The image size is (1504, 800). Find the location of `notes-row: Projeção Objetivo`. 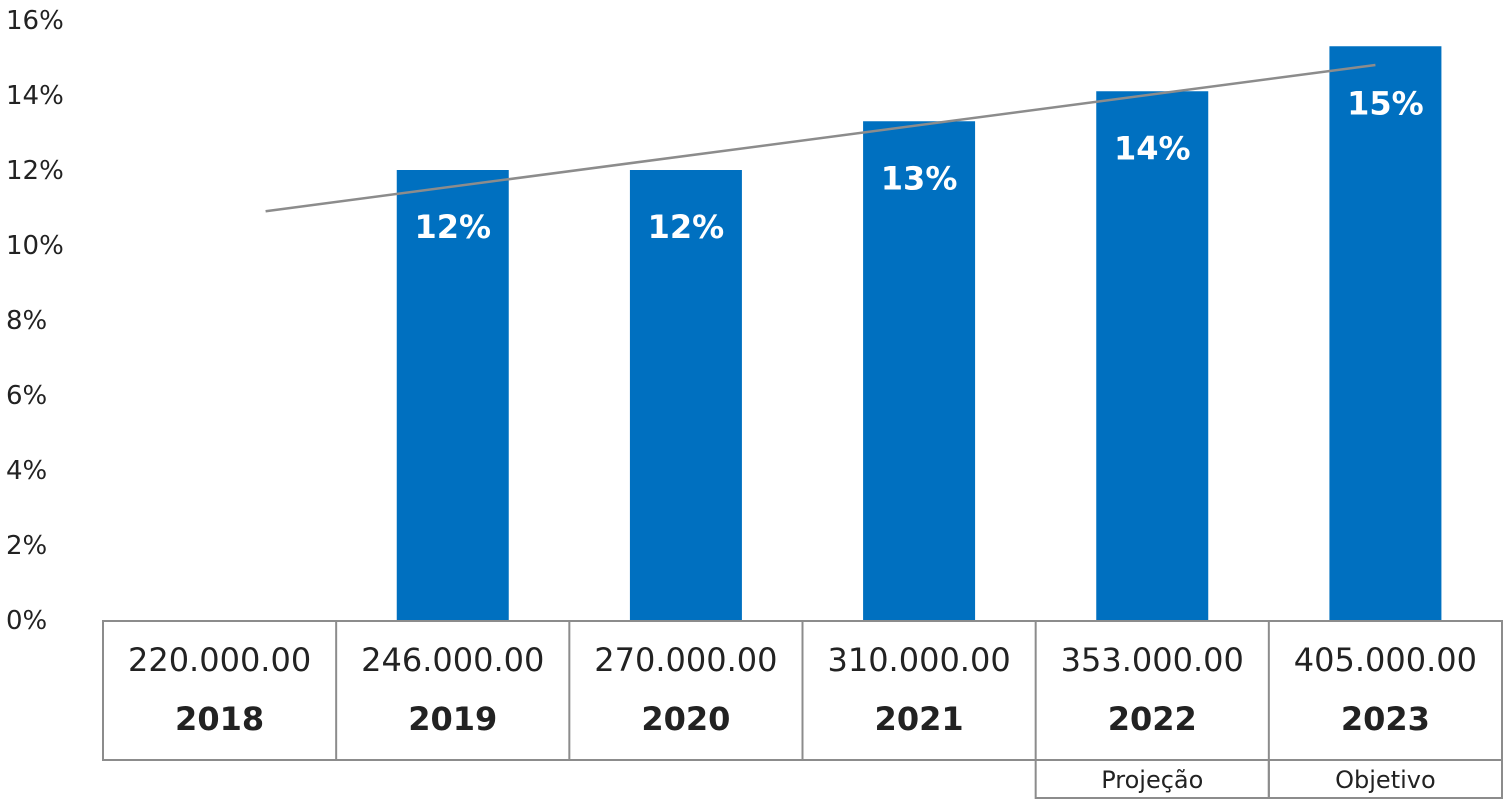

notes-row: Projeção Objetivo is located at coordinates (1269, 779).